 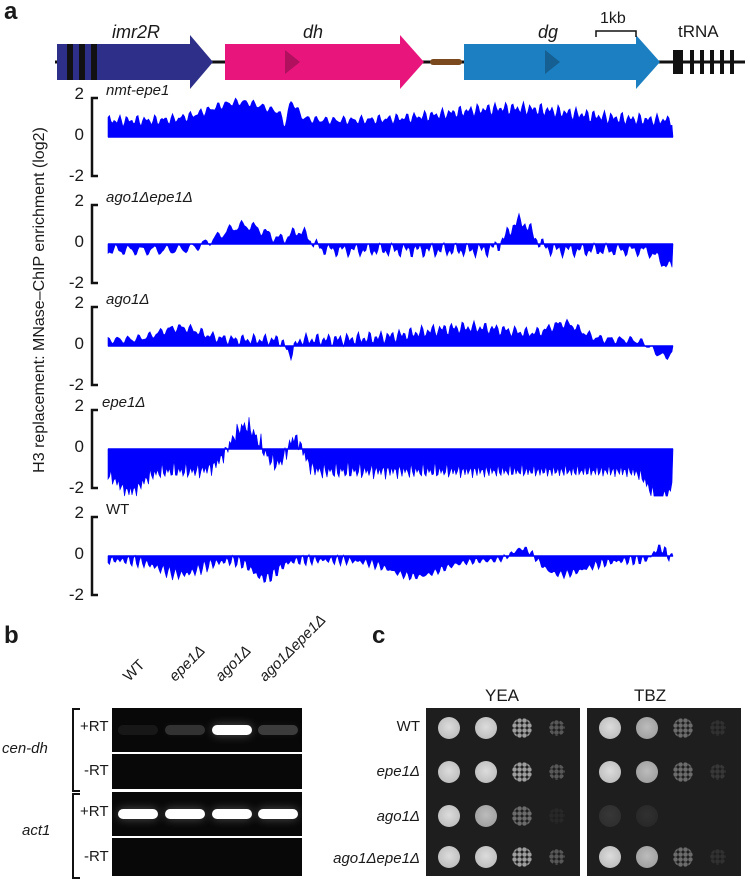 What do you see at coordinates (398, 816) in the screenshot?
I see `strain-label-2: ago1Δ` at bounding box center [398, 816].